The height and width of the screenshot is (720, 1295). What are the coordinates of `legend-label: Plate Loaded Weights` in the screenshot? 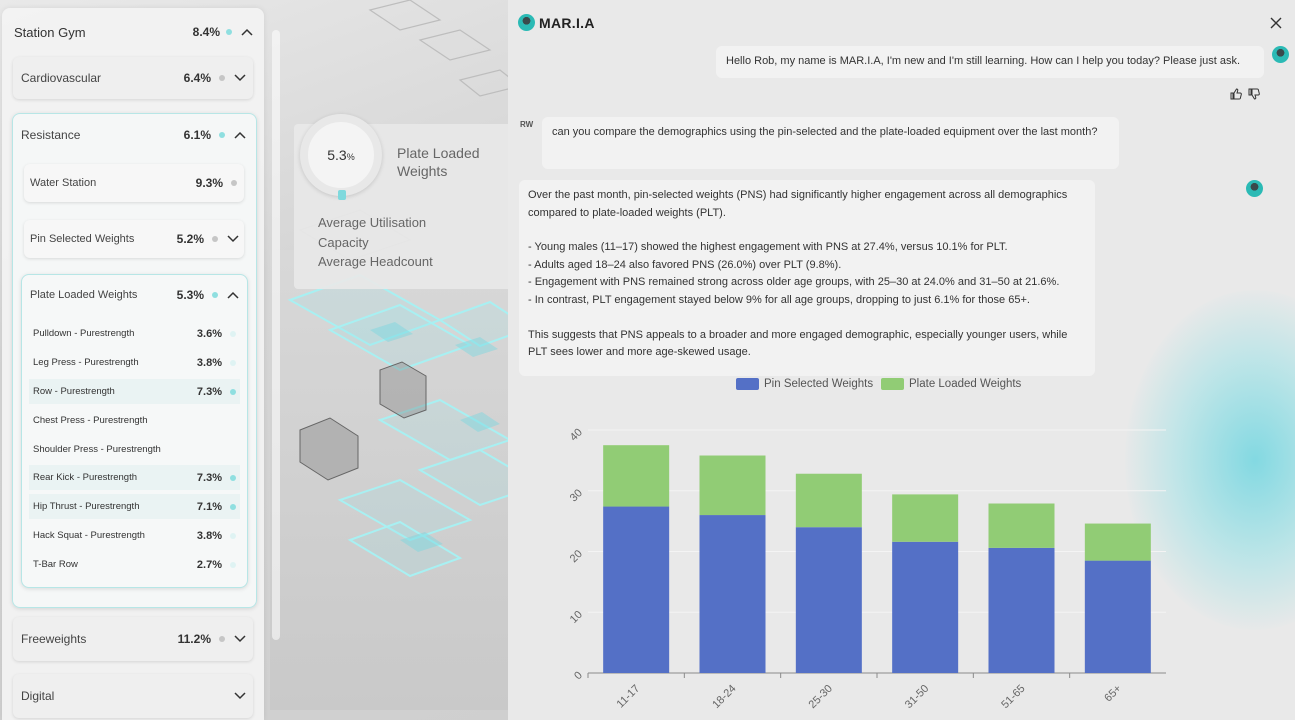 It's located at (965, 384).